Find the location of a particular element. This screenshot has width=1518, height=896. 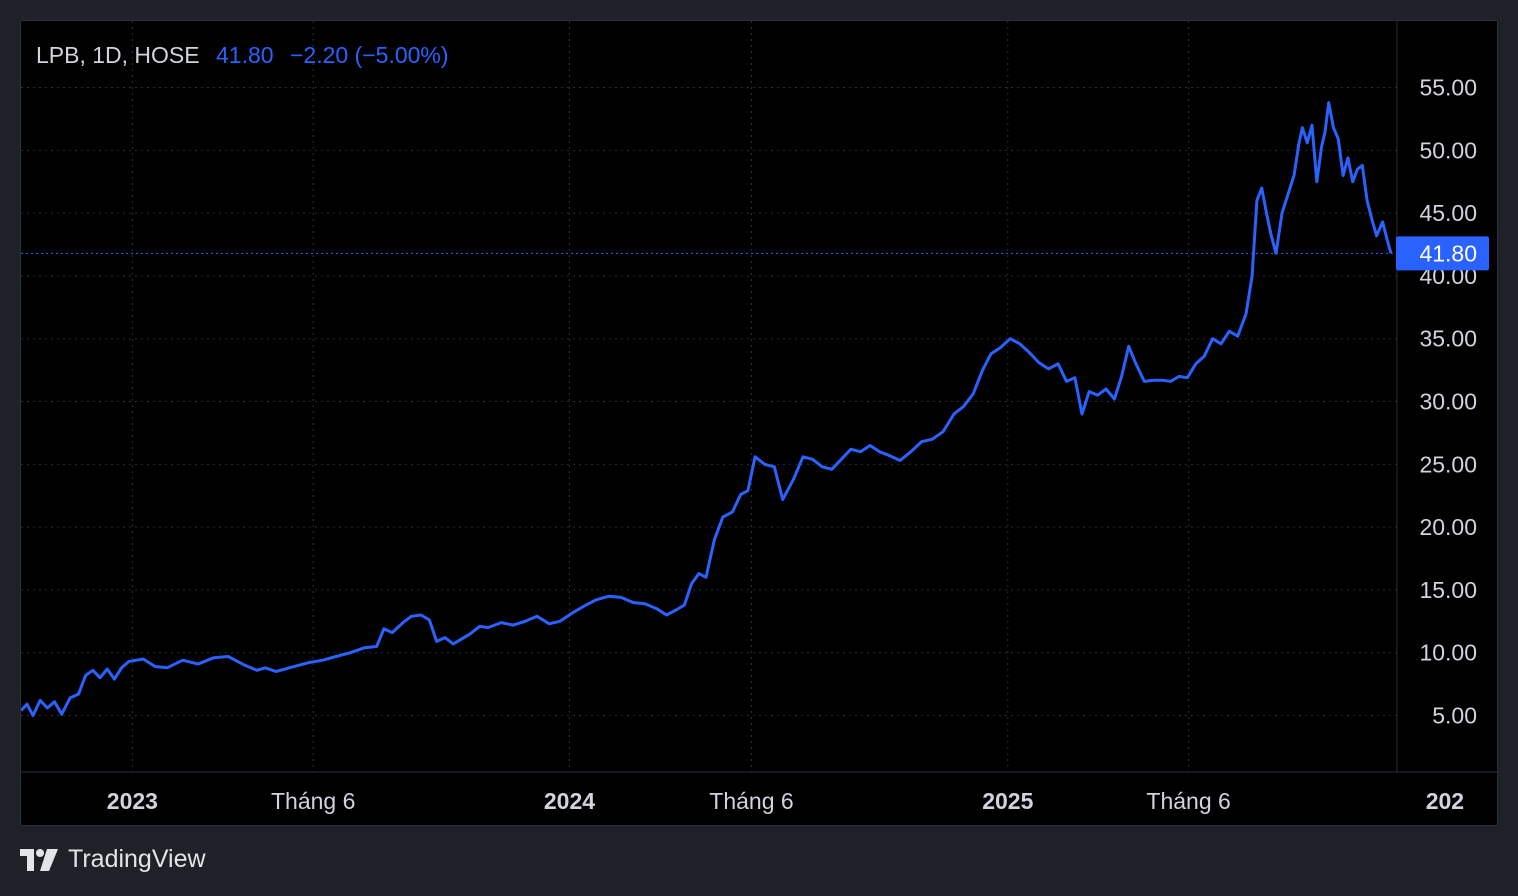

x-axis-labels: 2023 Tháng 6 2024 Tháng 6 2025 Tháng 6 202 is located at coordinates (785, 801).